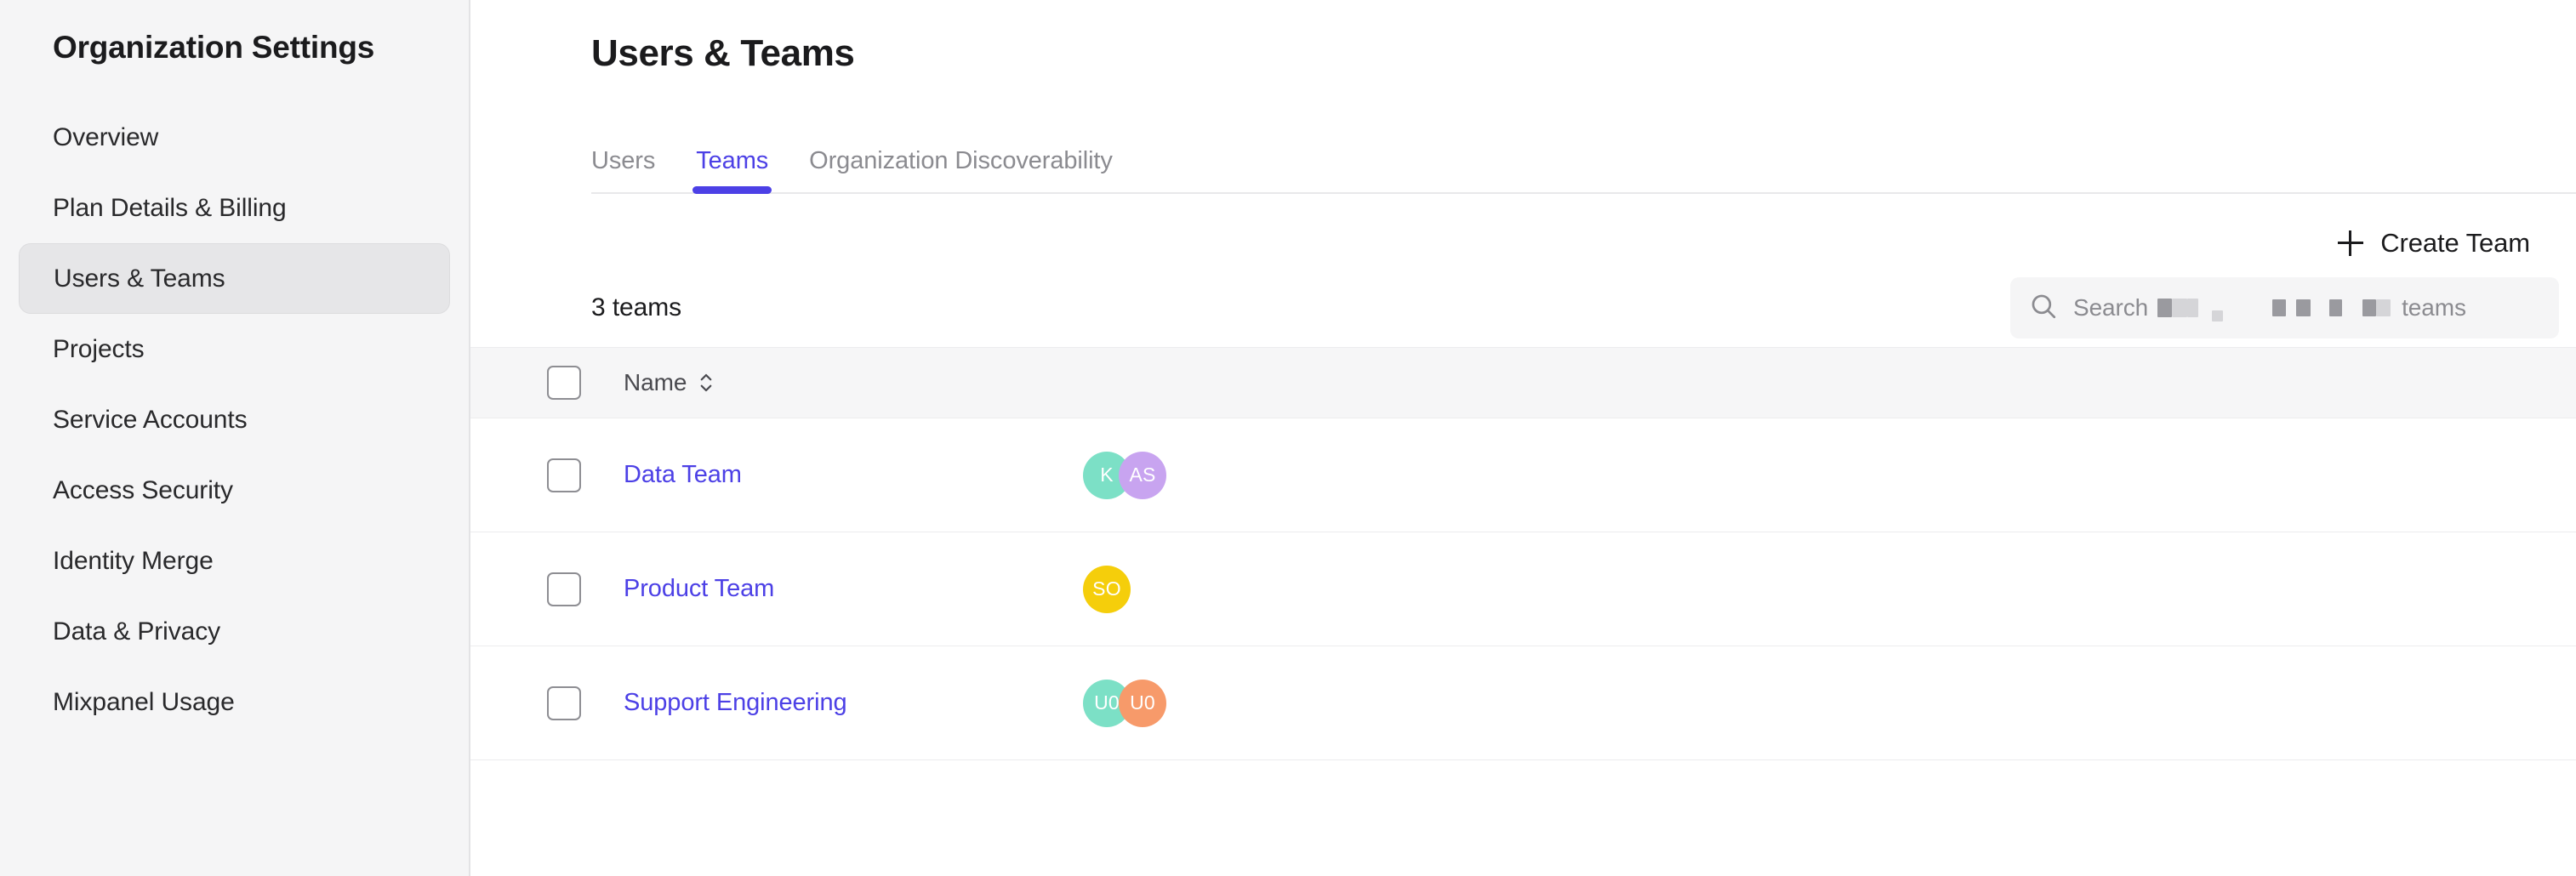 The height and width of the screenshot is (876, 2576). Describe the element at coordinates (136, 631) in the screenshot. I see `sidebar-item-label: Data & Privacy` at that location.